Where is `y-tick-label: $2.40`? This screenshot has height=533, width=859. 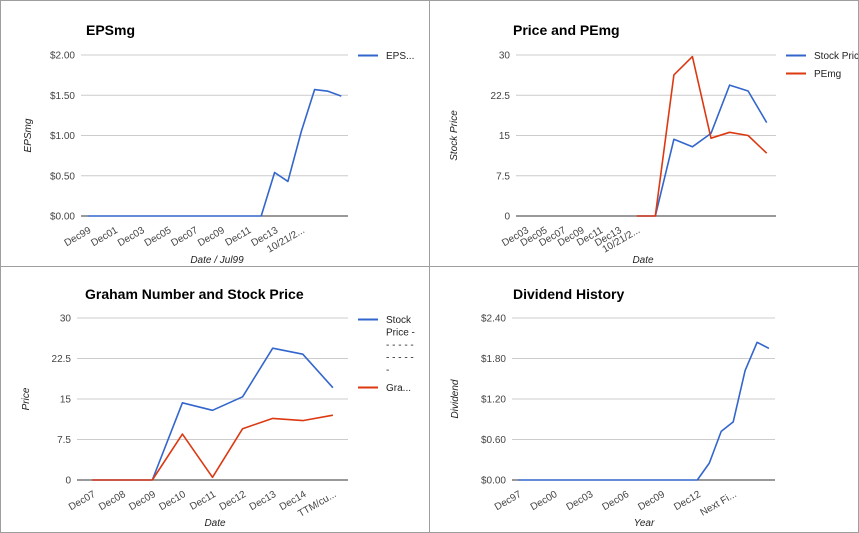
y-tick-label: $2.40 is located at coordinates (493, 319).